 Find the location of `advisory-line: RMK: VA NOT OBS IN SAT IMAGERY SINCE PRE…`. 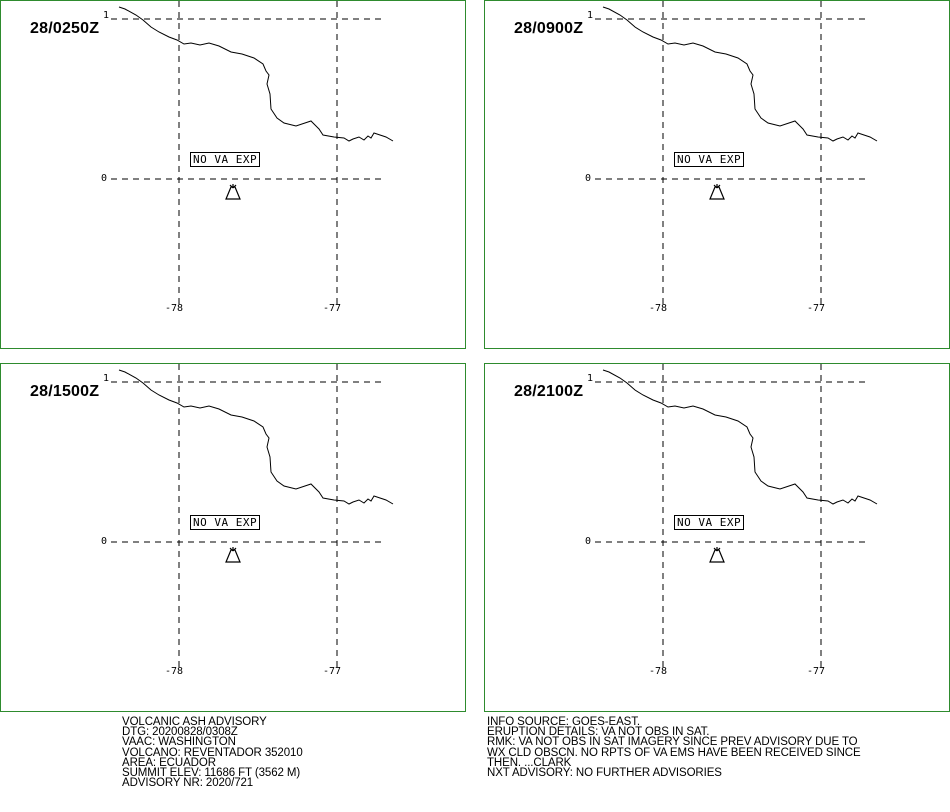

advisory-line: RMK: VA NOT OBS IN SAT IMAGERY SINCE PRE… is located at coordinates (672, 742).